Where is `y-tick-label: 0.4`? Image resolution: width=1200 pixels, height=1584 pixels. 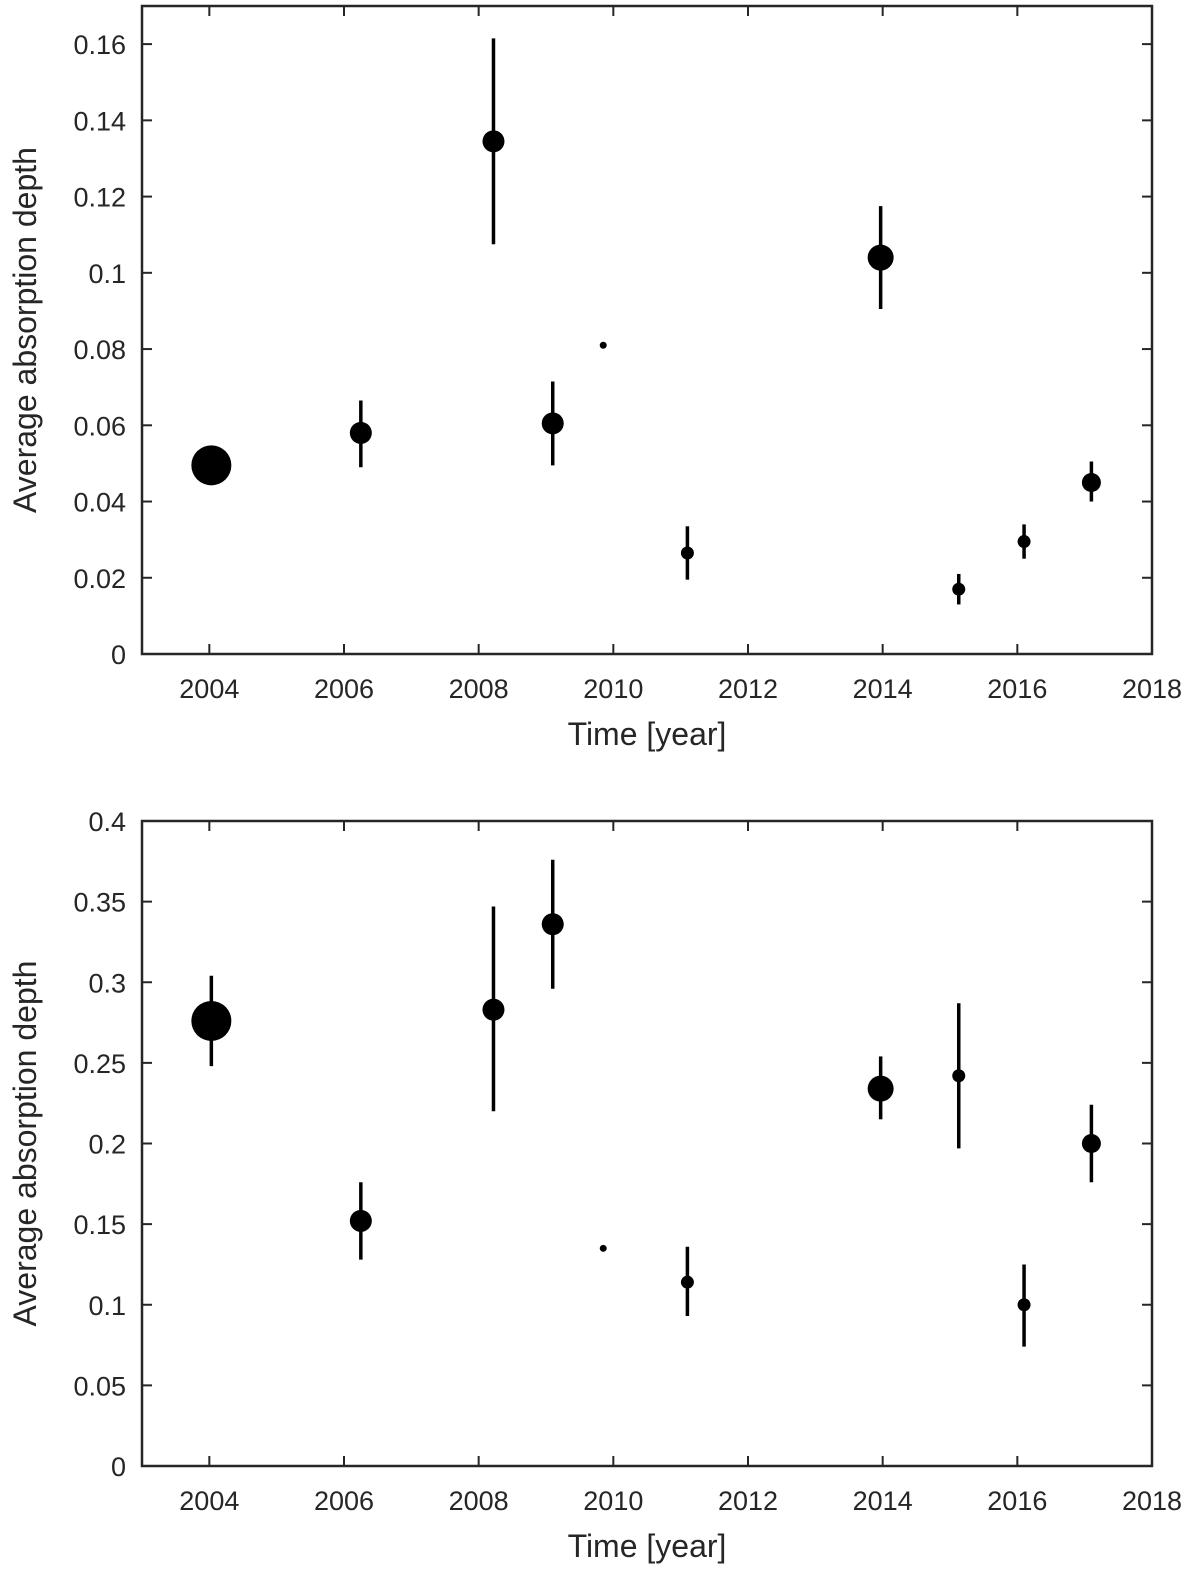 y-tick-label: 0.4 is located at coordinates (107, 822).